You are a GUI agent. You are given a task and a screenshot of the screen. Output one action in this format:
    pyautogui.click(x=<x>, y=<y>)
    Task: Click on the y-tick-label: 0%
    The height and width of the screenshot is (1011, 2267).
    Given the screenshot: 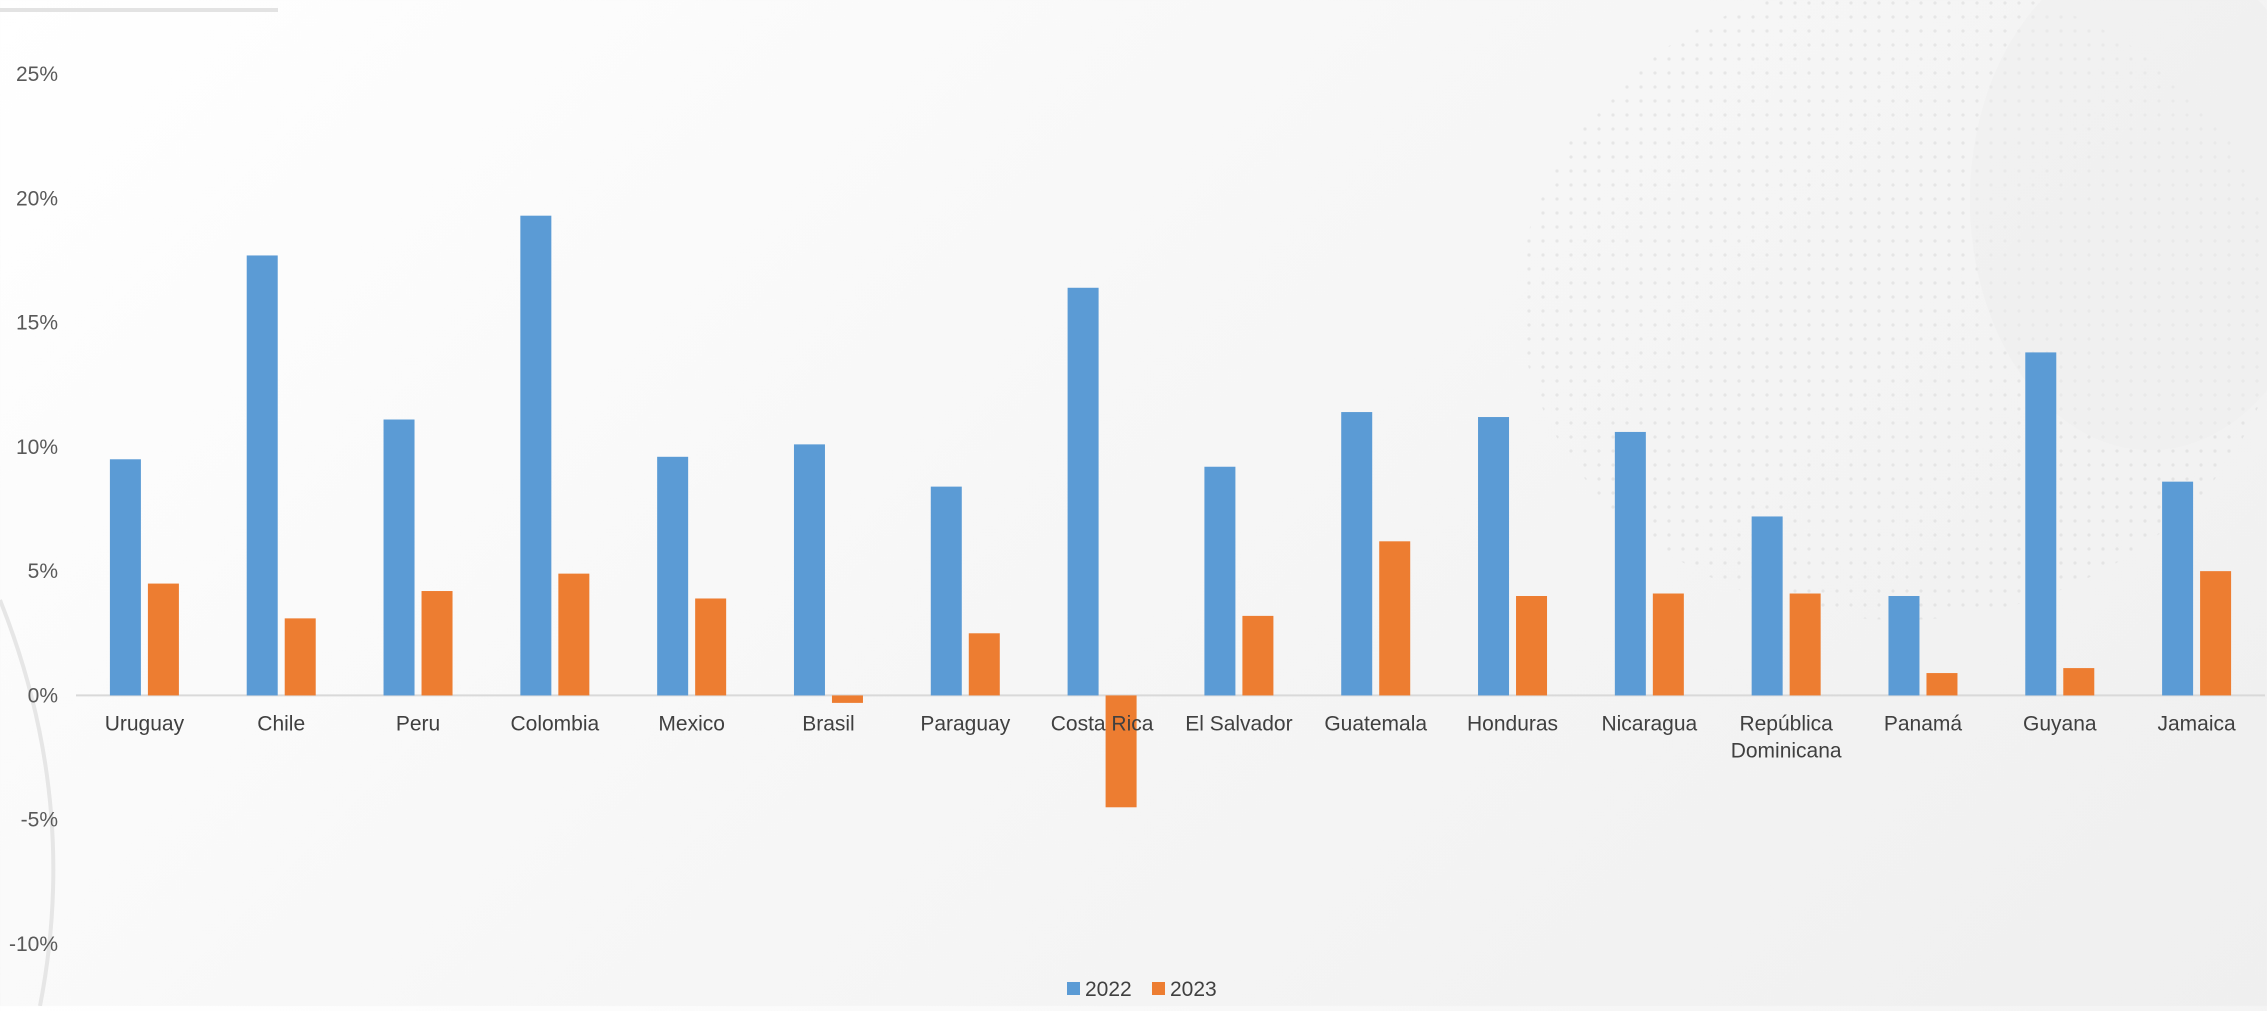 What is the action you would take?
    pyautogui.click(x=43, y=695)
    